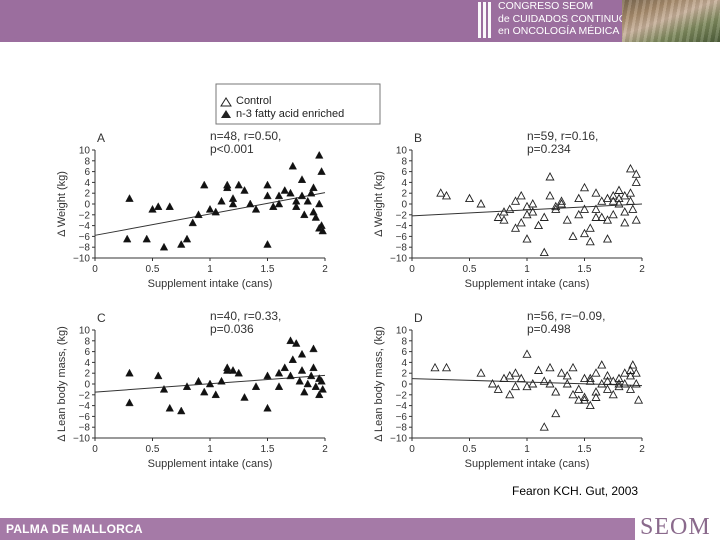  I want to click on x-tick-label: 2, so click(642, 449).